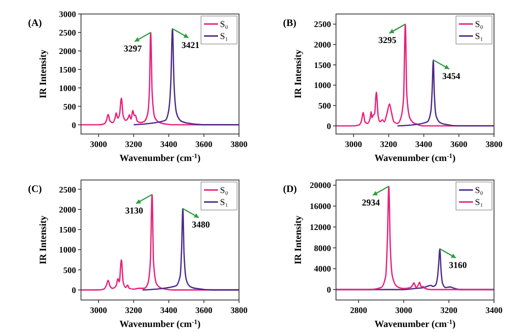  What do you see at coordinates (320, 206) in the screenshot?
I see `y-tick-label: 16000` at bounding box center [320, 206].